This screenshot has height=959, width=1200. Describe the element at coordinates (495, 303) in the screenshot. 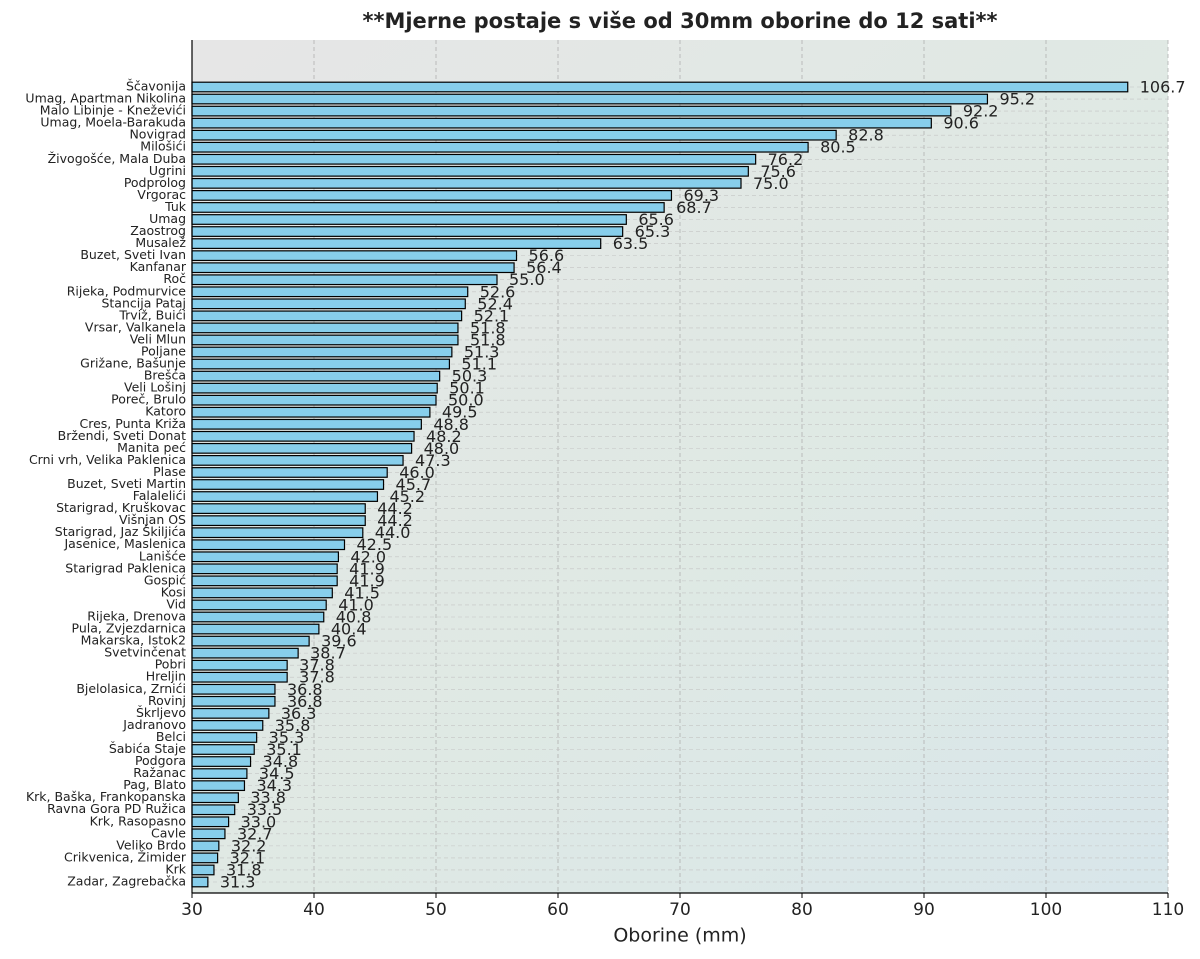

I see `value-label: 52.4` at that location.